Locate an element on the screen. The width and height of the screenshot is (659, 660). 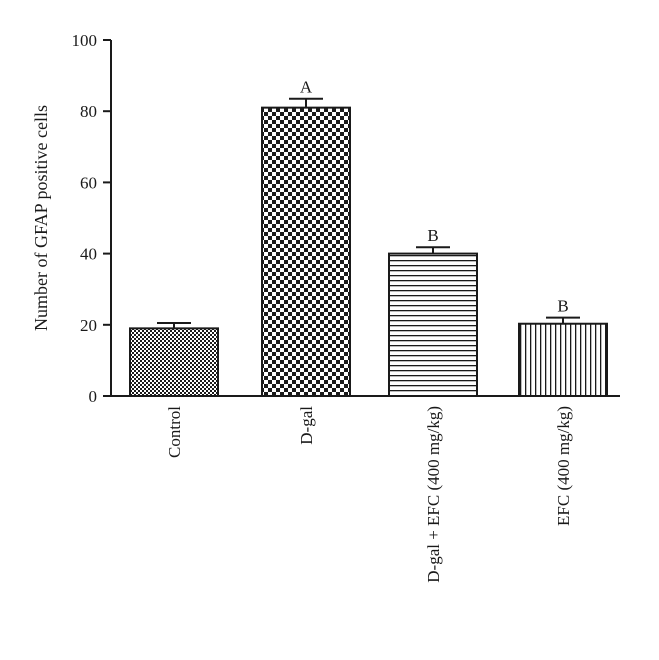
y-axis-title: Number of GFAP positive cells is located at coordinates (41, 218).